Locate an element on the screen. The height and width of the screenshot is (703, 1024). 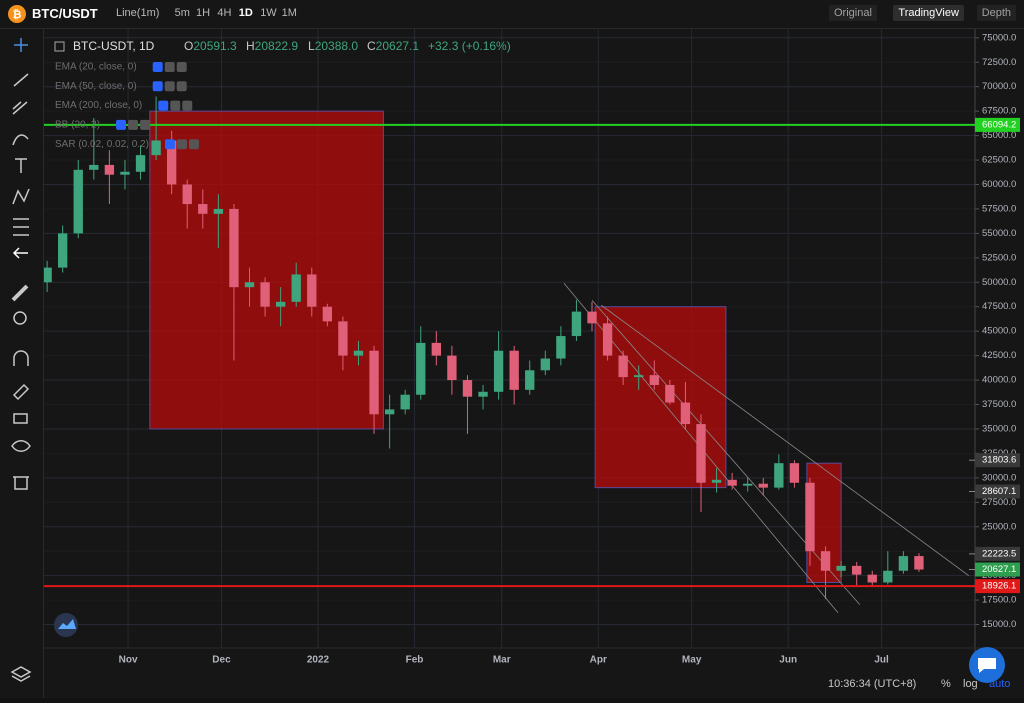
symbol: BTC/USDT is located at coordinates (65, 13).